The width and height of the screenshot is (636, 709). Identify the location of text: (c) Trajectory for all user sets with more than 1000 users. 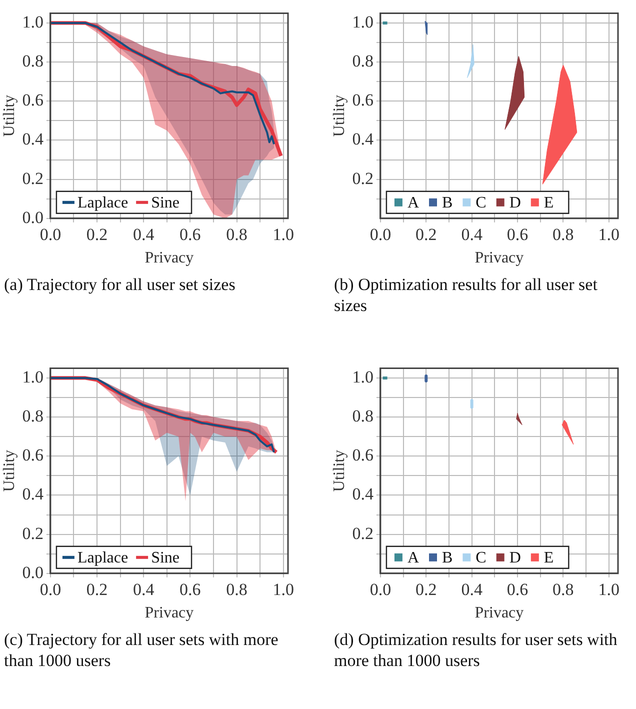
(141, 650).